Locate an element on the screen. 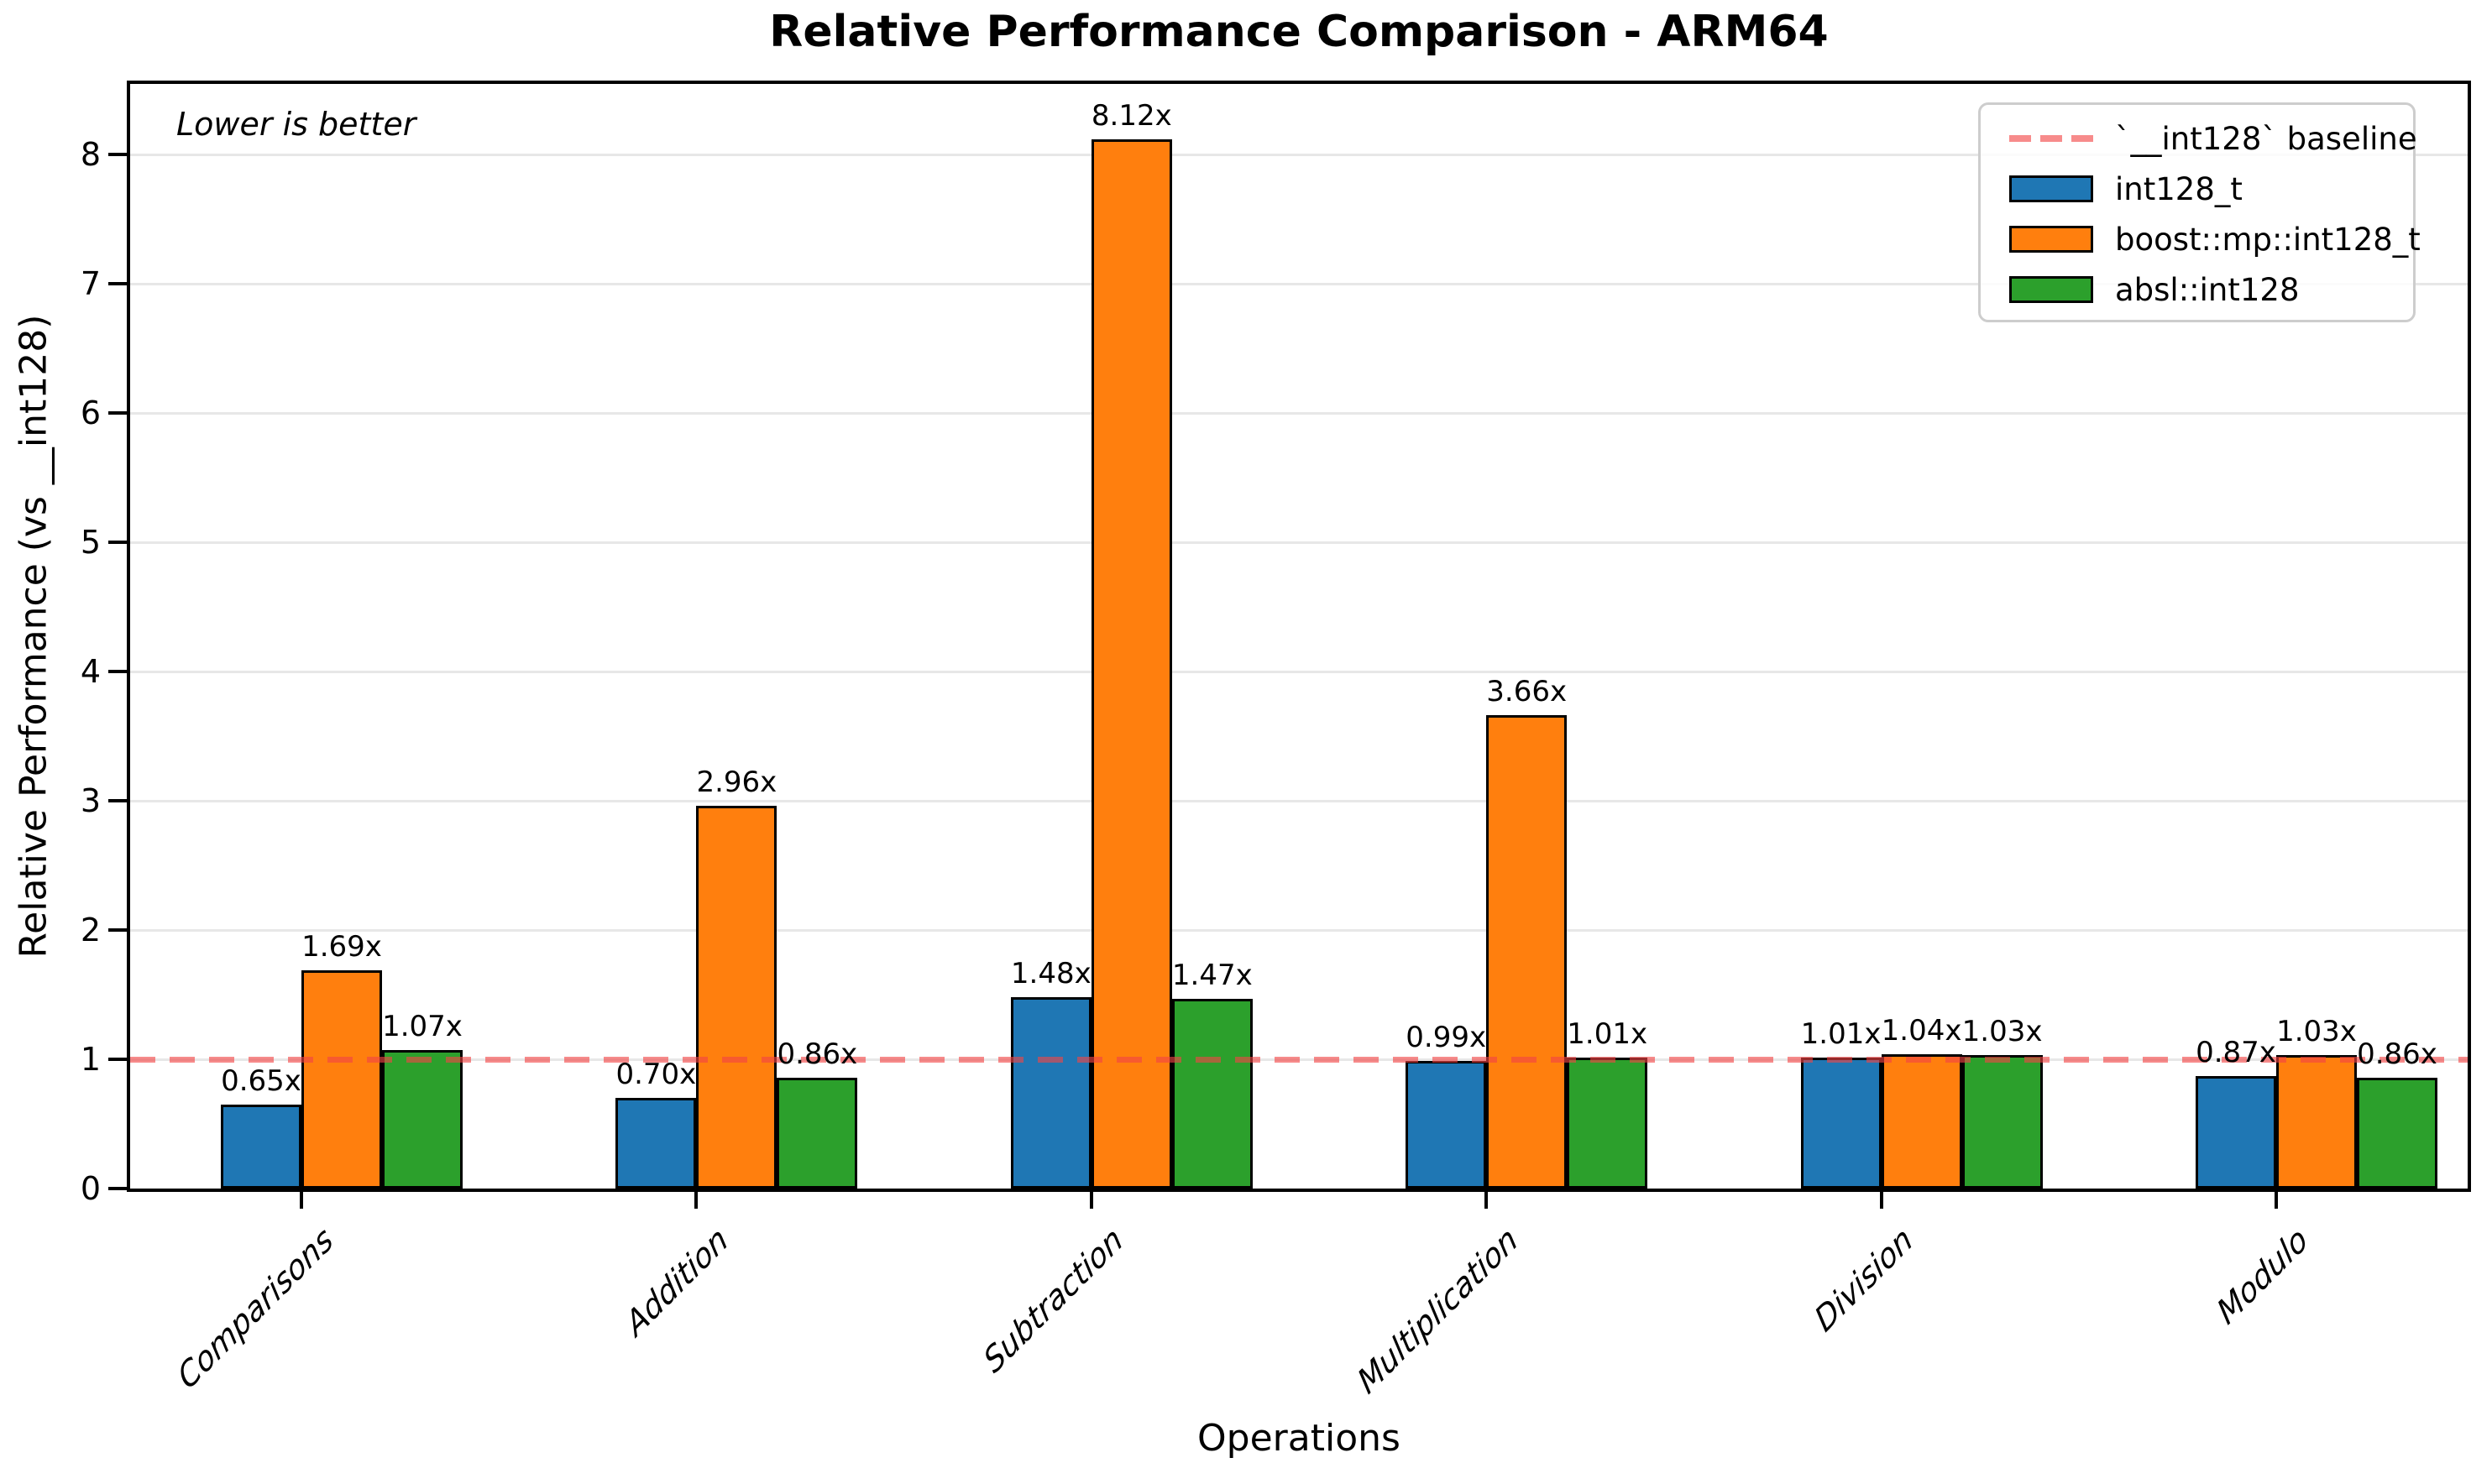 The image size is (2492, 1484). bar-value-label: 3.66x is located at coordinates (1527, 692).